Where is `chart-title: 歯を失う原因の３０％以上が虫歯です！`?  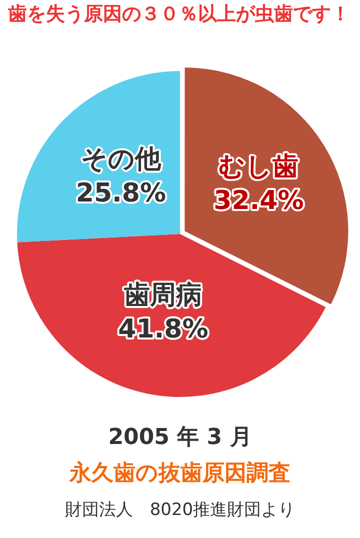
chart-title: 歯を失う原因の３０％以上が虫歯です！ is located at coordinates (179, 14).